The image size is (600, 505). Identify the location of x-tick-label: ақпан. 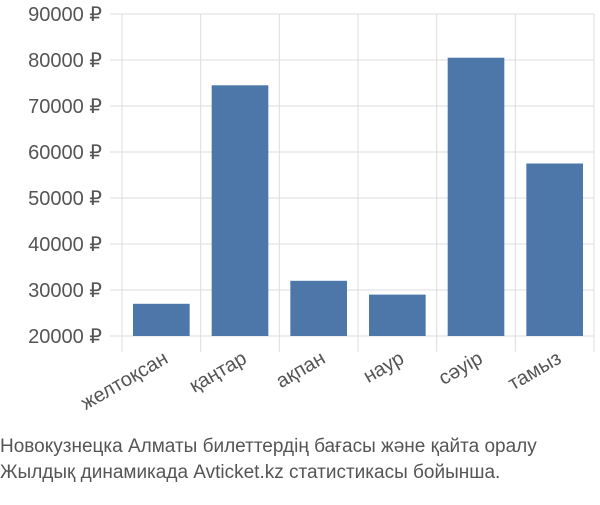
(300, 369).